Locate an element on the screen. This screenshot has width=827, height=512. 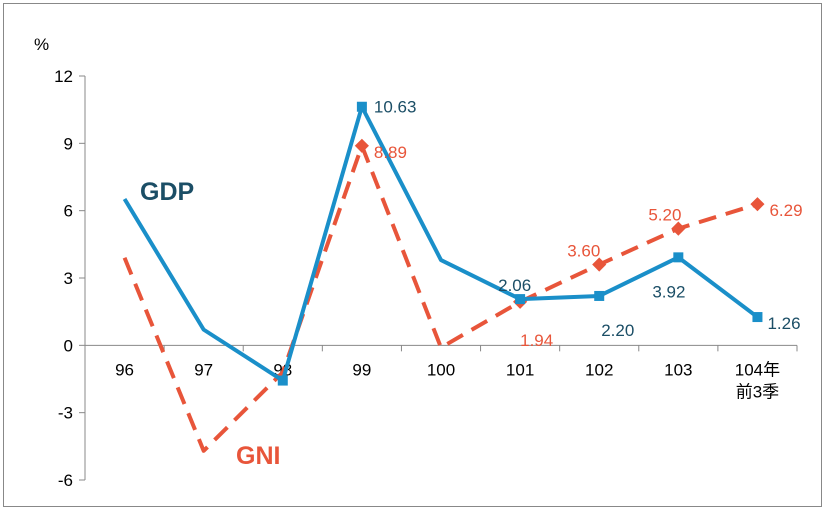
y-tick-label: 6 is located at coordinates (68, 211).